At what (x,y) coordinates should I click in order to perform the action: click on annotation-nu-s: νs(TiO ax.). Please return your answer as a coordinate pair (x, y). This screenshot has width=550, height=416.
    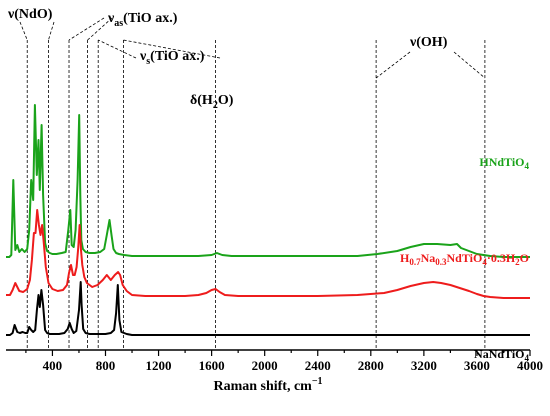
    Looking at the image, I should click on (172, 58).